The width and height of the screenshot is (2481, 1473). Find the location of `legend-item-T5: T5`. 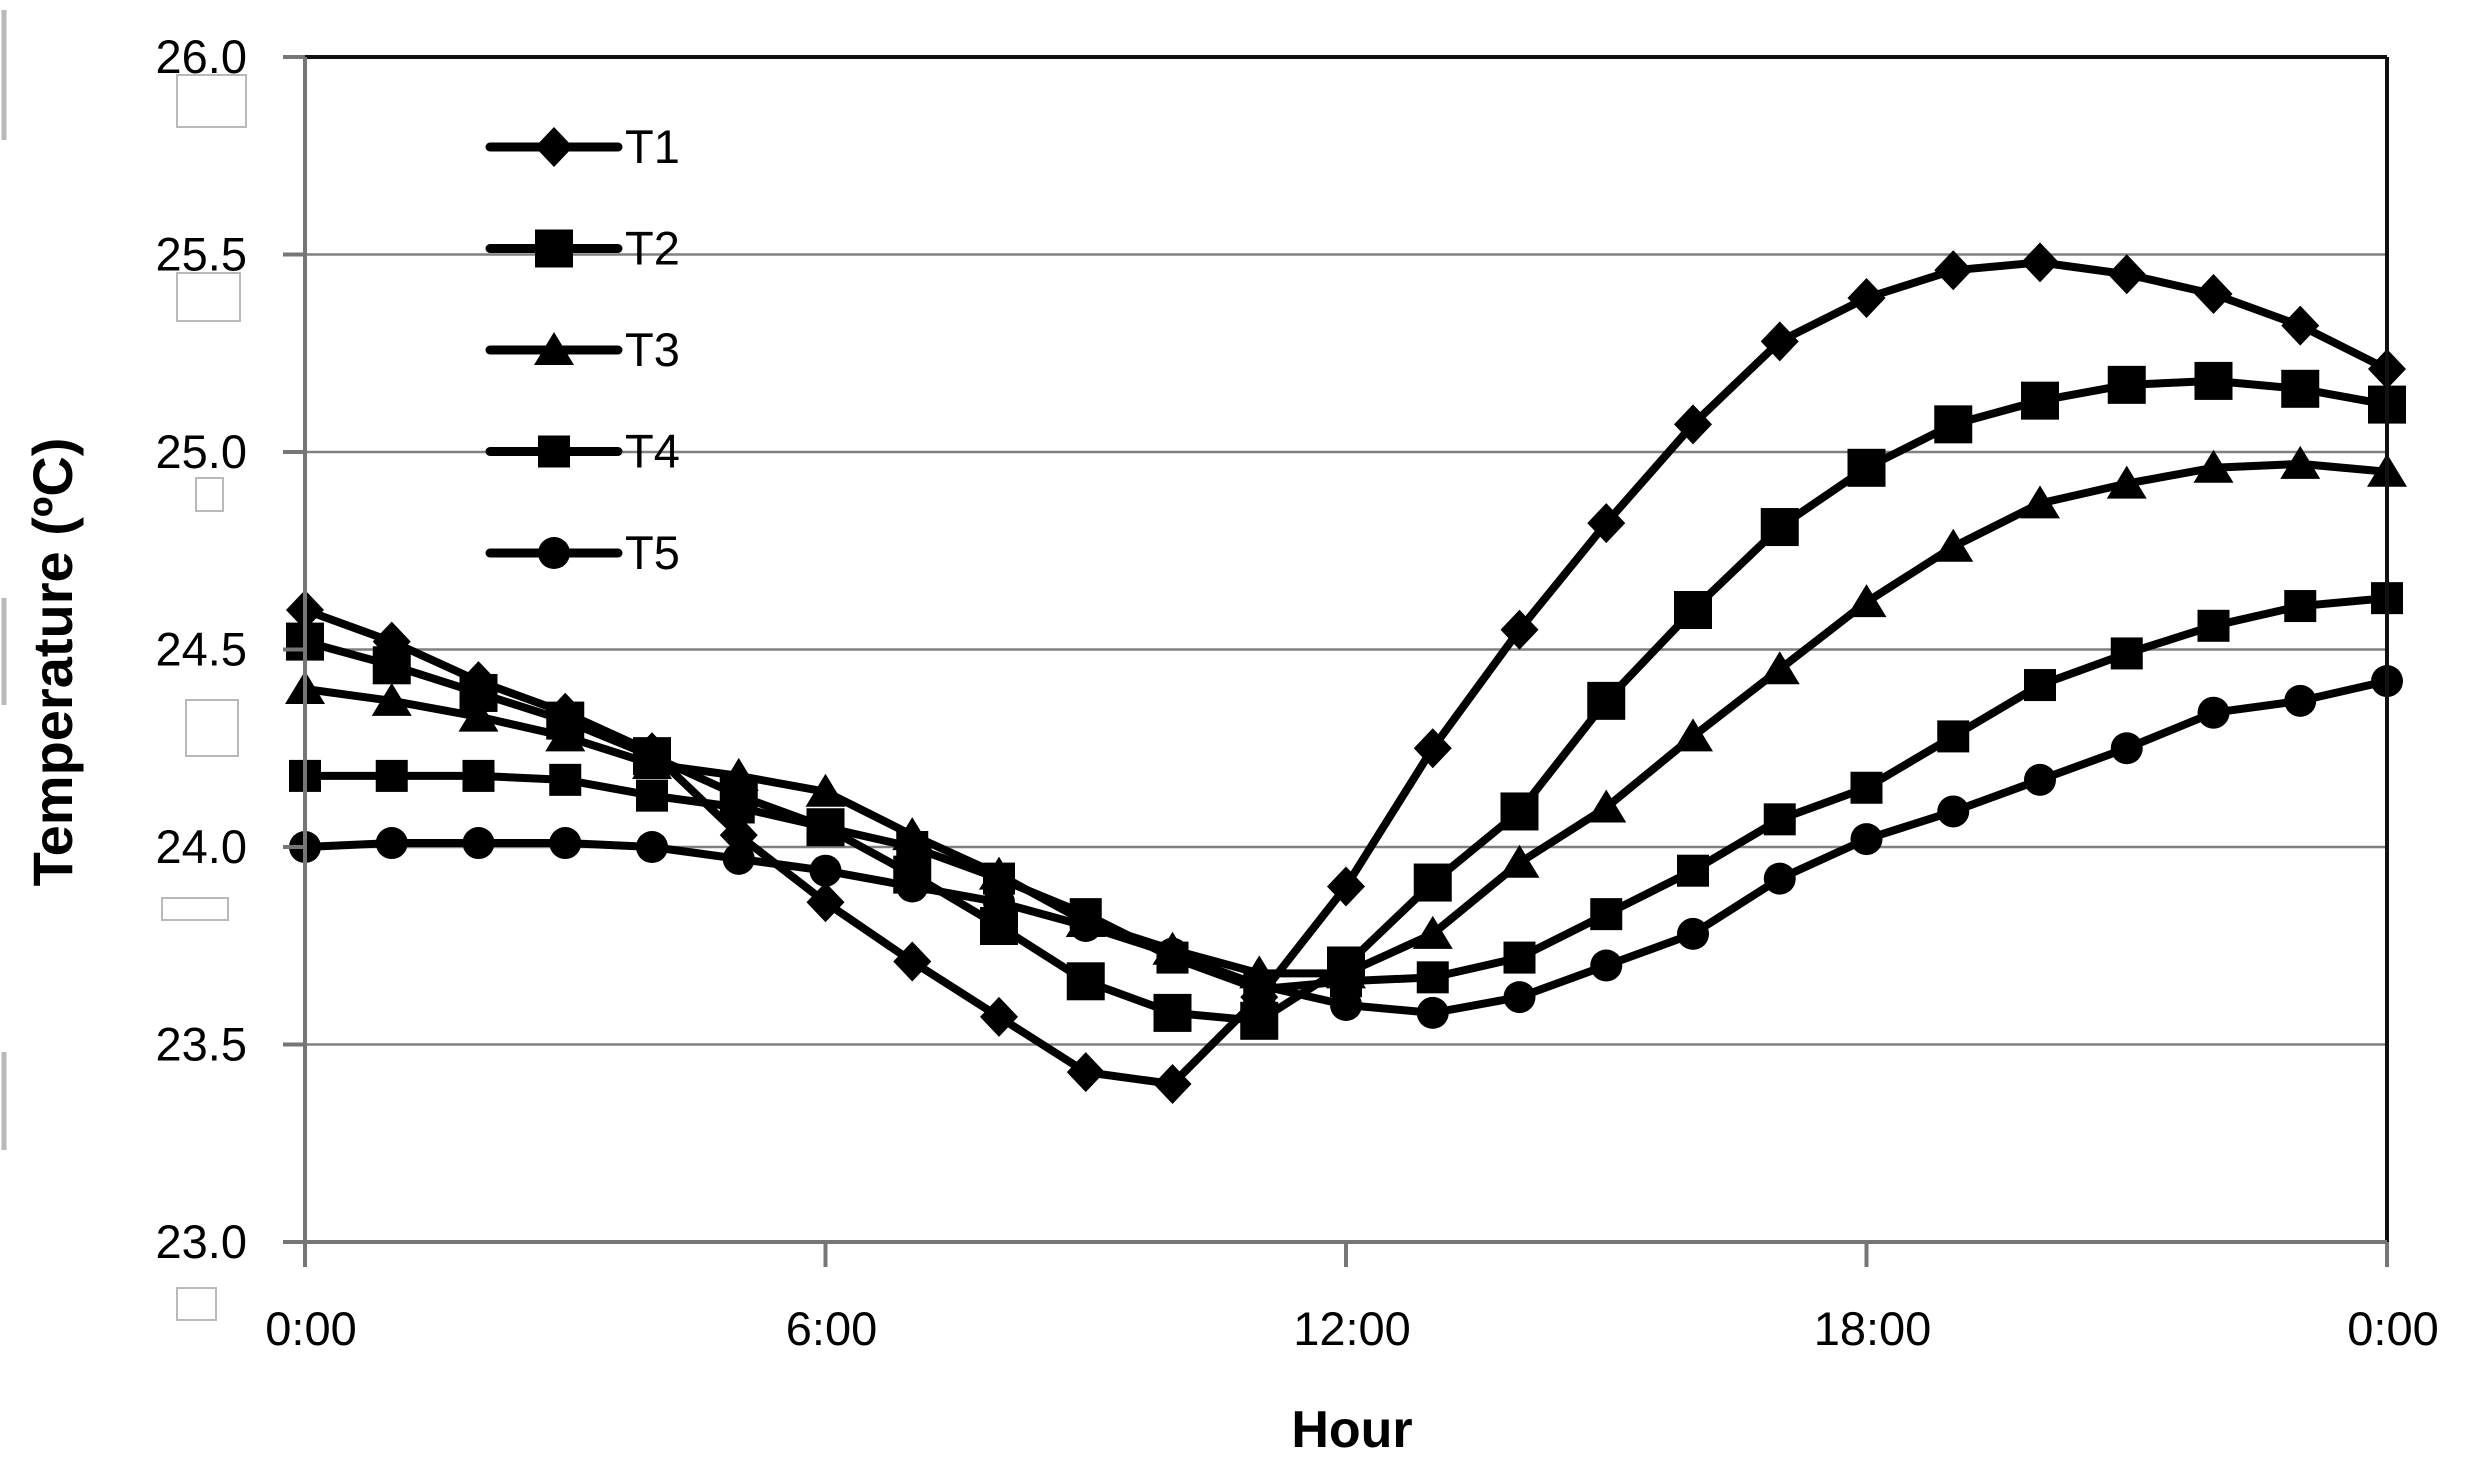

legend-item-T5: T5 is located at coordinates (582, 552).